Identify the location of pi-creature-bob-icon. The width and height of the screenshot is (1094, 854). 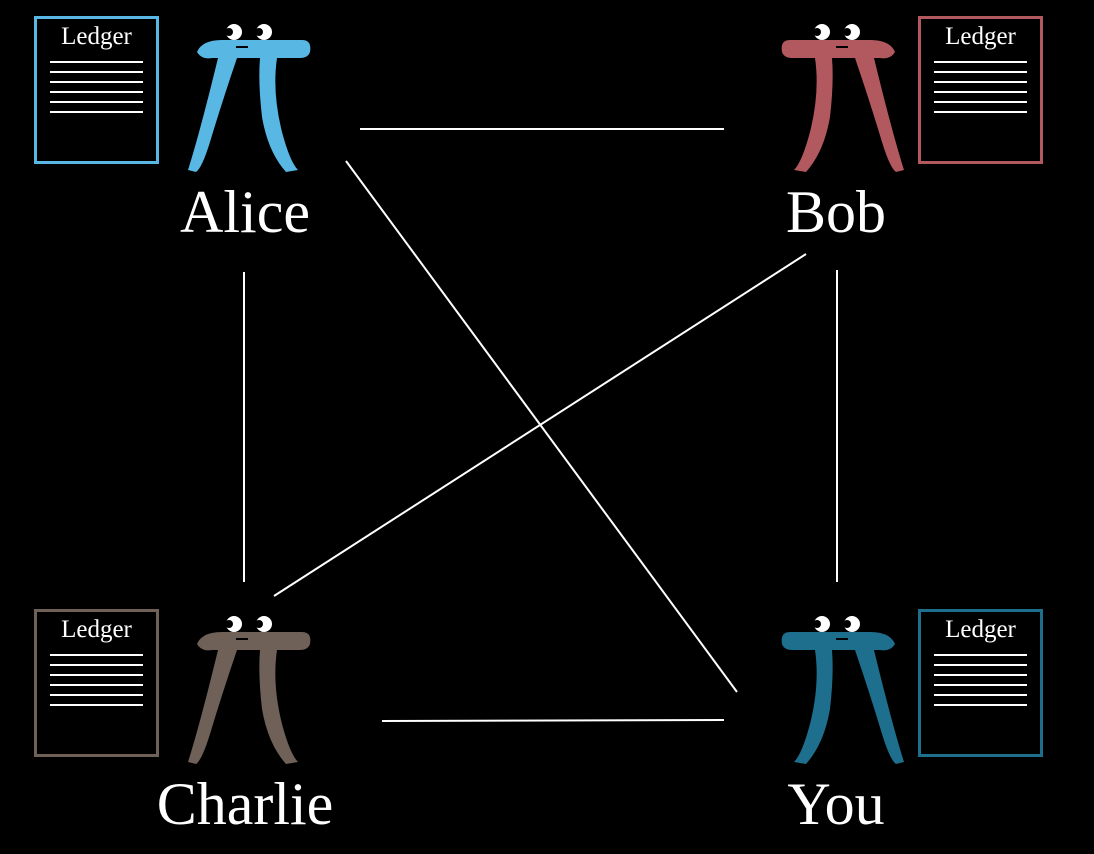
(842, 98).